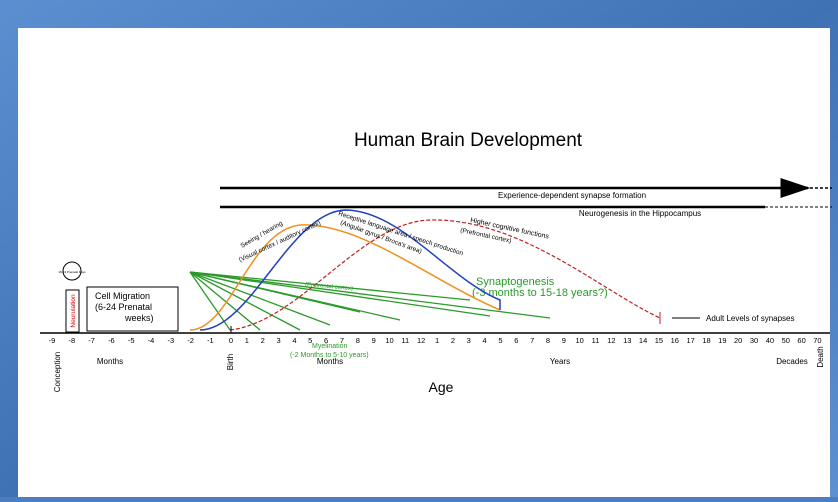 The height and width of the screenshot is (502, 838). I want to click on axis-label: Age, so click(441, 387).